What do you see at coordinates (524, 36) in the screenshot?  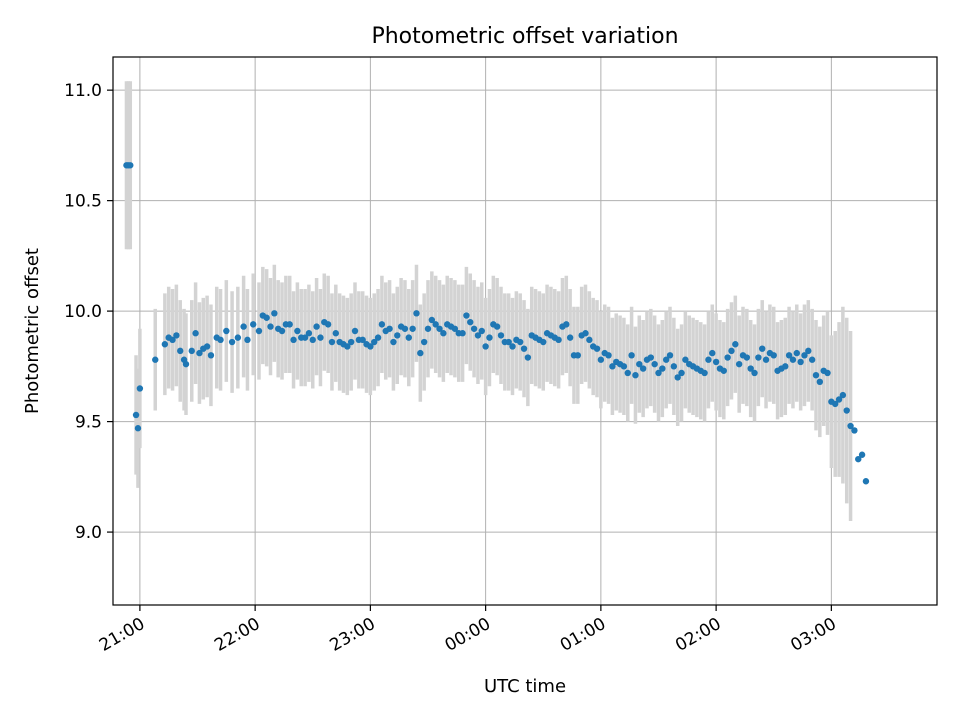 I see `chart-title: Photometric offset variation` at bounding box center [524, 36].